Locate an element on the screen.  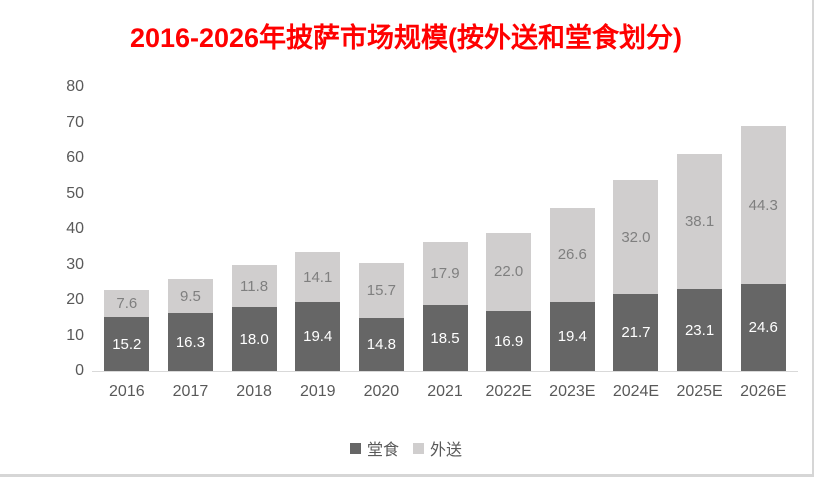
bar-stack-2023E: 26.6 19.4 is located at coordinates (572, 289).